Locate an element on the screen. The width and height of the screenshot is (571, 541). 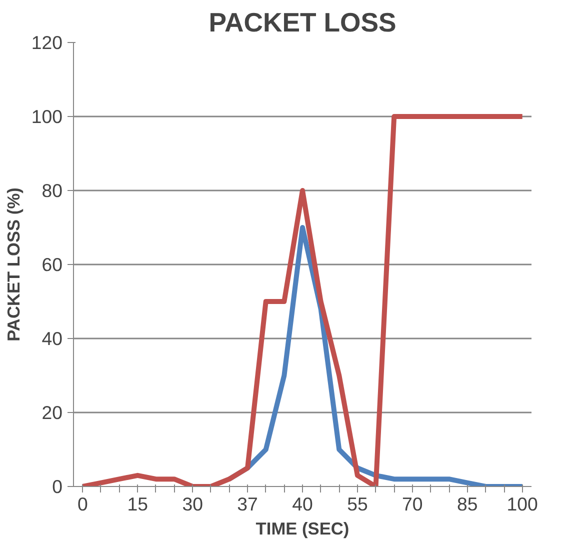
x-tick-label: 30 is located at coordinates (192, 504).